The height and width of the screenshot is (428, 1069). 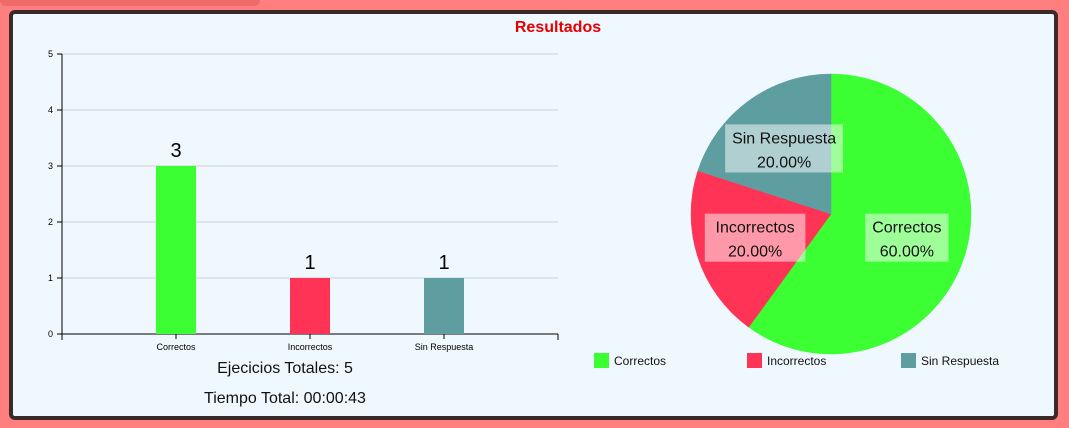 I want to click on y-tick-label: 3, so click(x=50, y=166).